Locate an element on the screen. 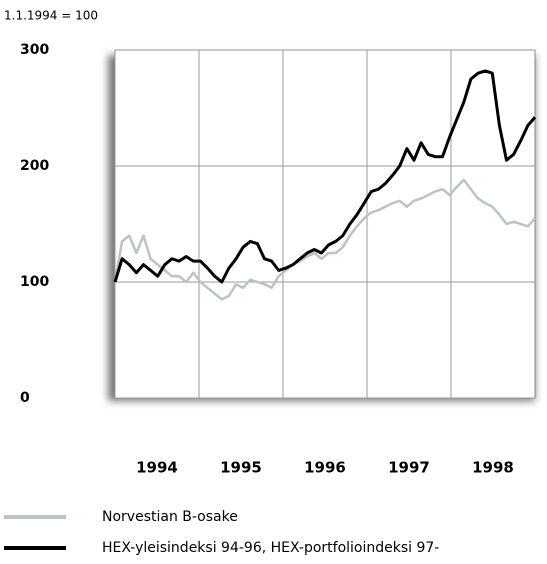 The width and height of the screenshot is (547, 564). y-tick-label: 0 is located at coordinates (25, 398).